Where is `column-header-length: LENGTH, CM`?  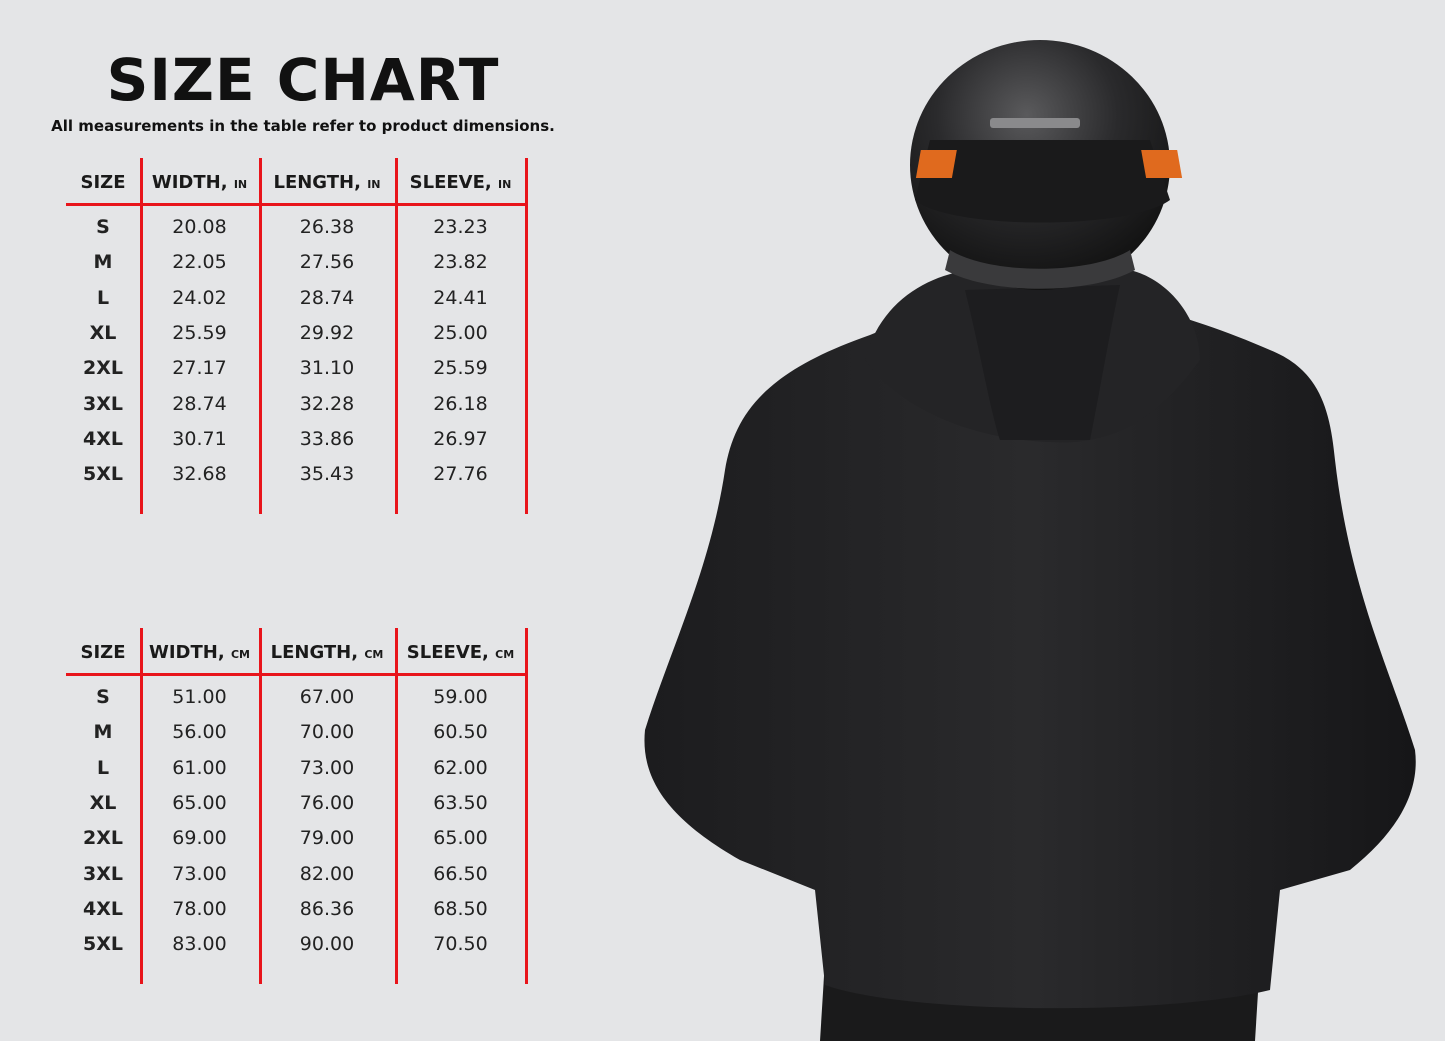 column-header-length: LENGTH, CM is located at coordinates (327, 652).